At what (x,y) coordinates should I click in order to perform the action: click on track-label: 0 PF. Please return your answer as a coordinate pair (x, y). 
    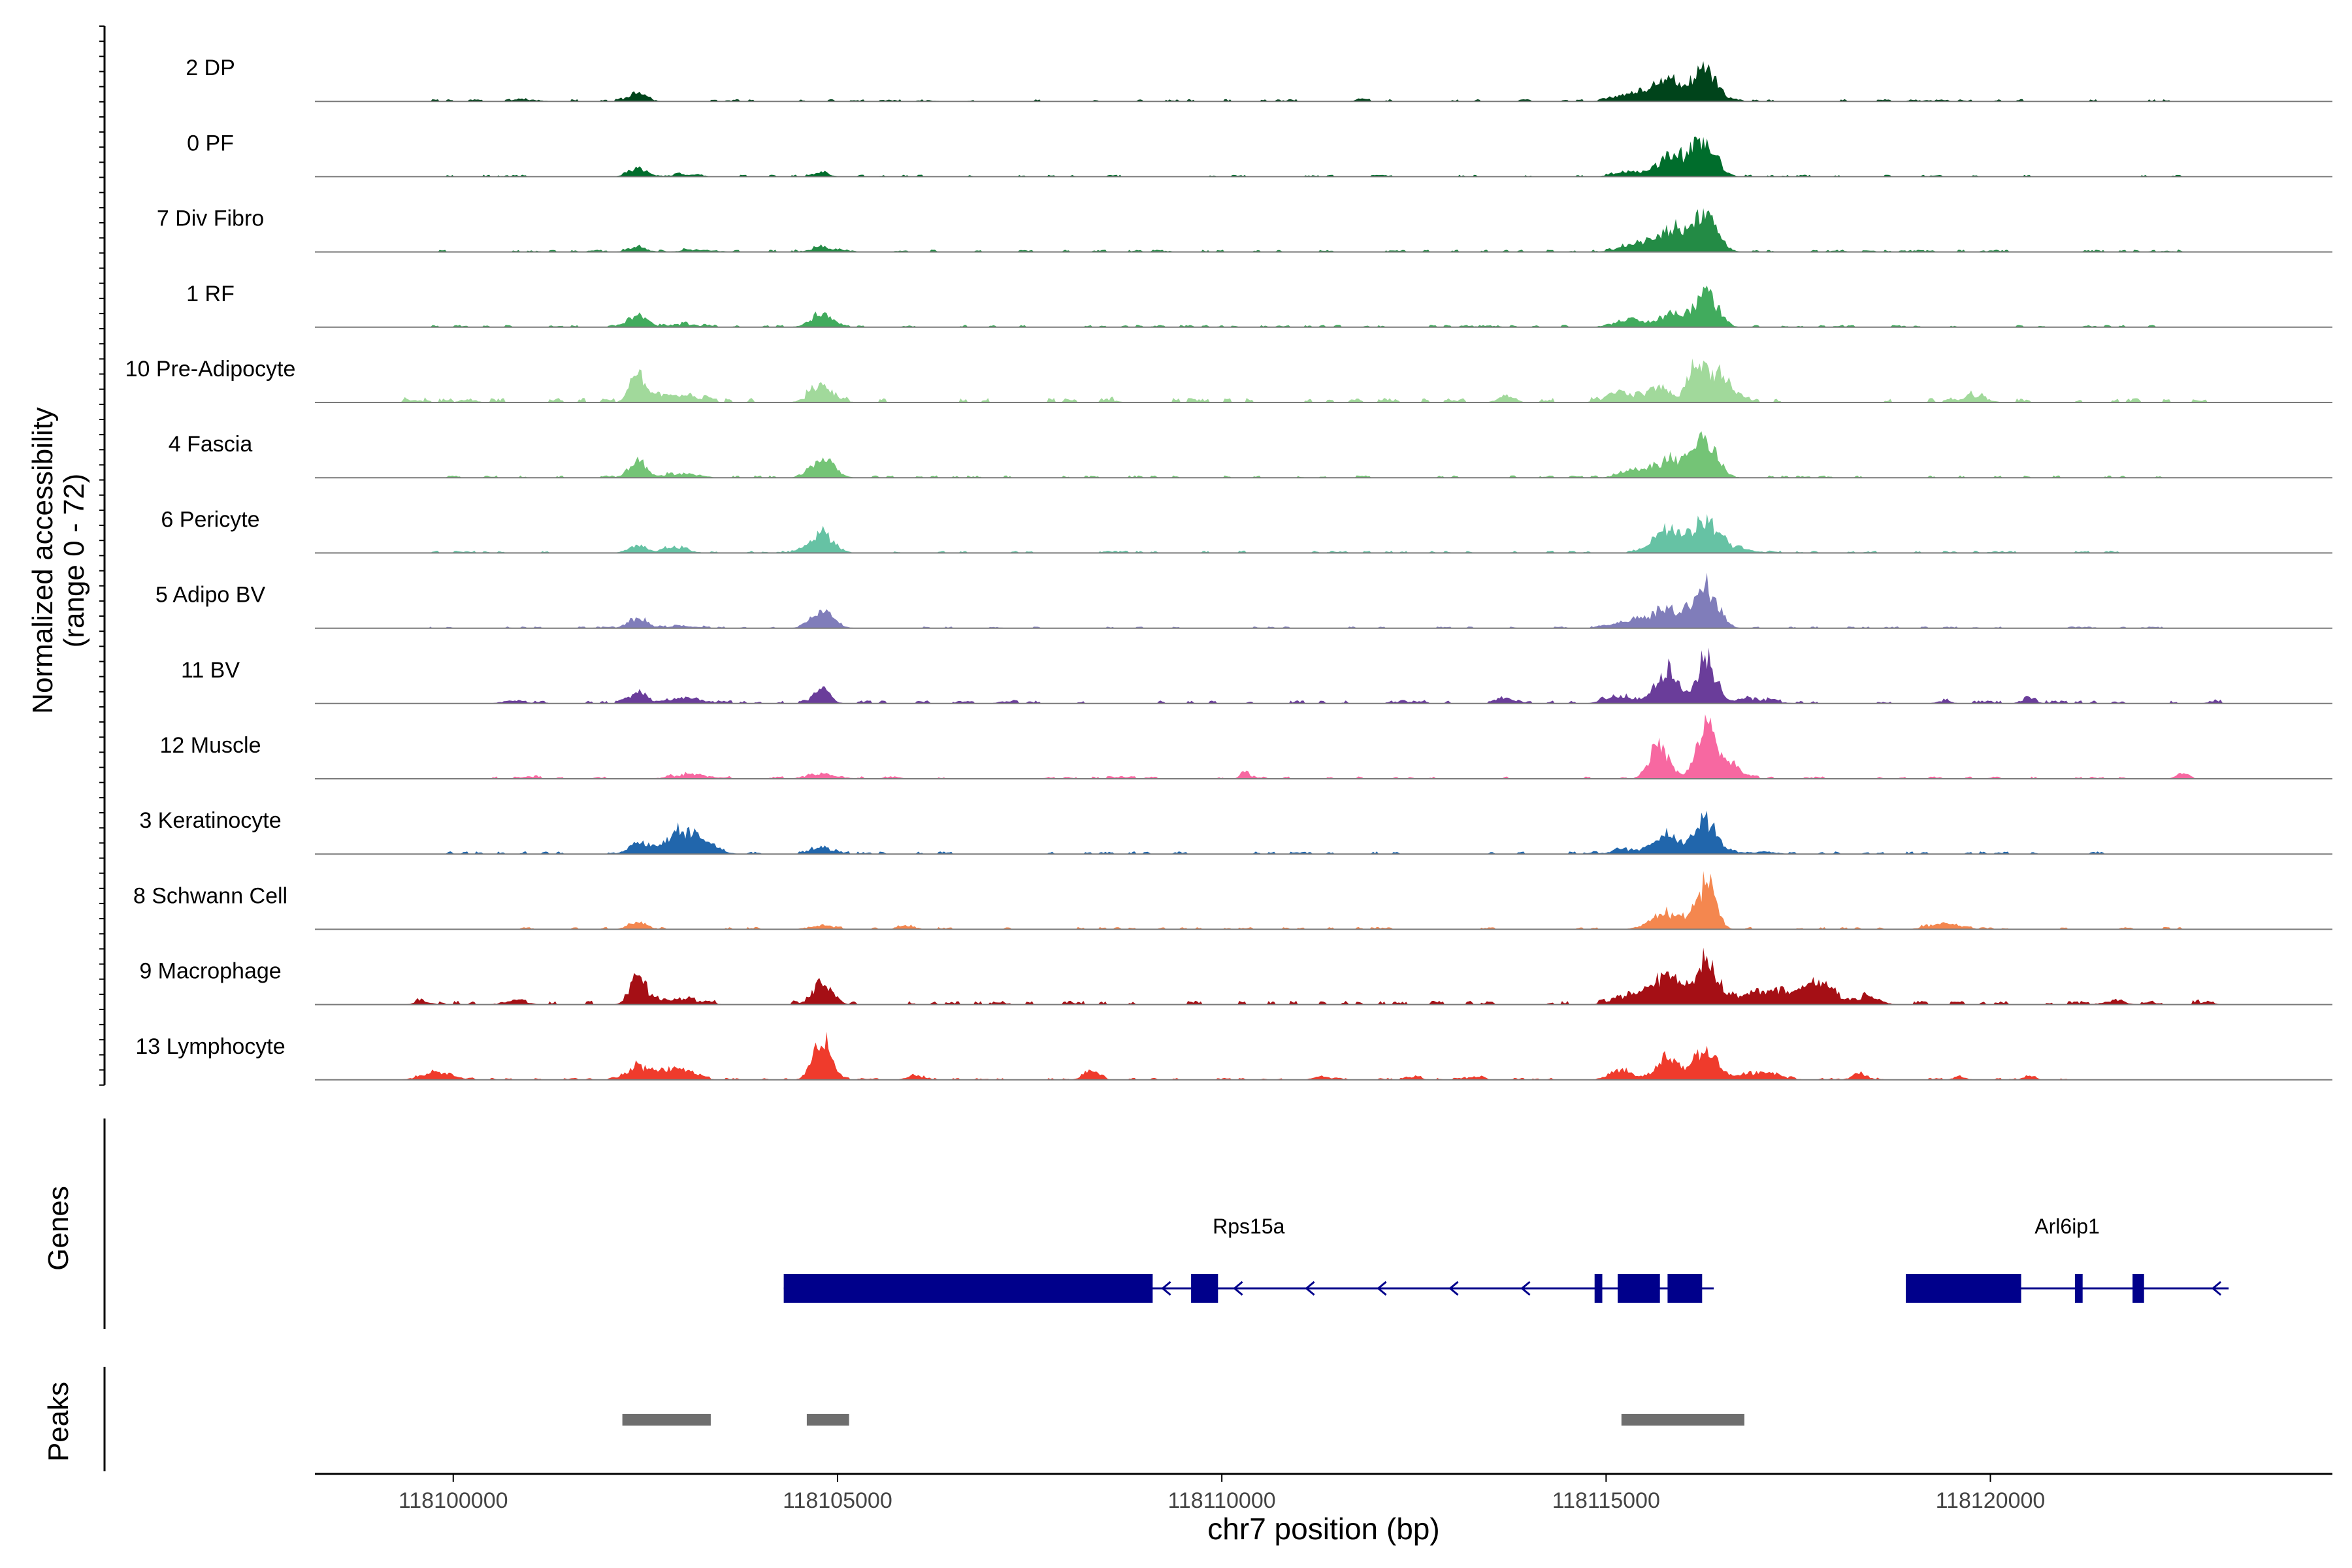
    Looking at the image, I should click on (210, 143).